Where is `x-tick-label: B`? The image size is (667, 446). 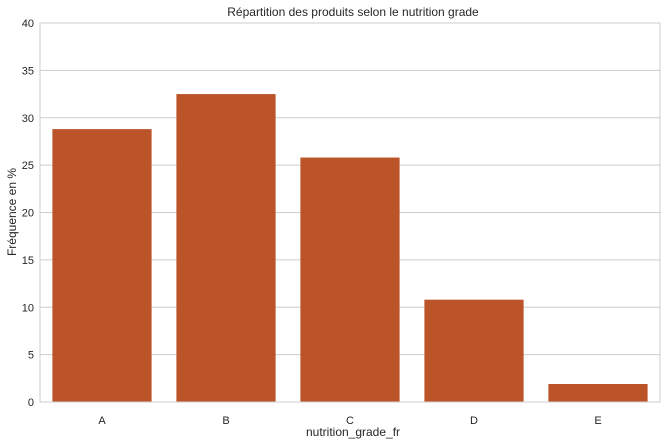
x-tick-label: B is located at coordinates (225, 421).